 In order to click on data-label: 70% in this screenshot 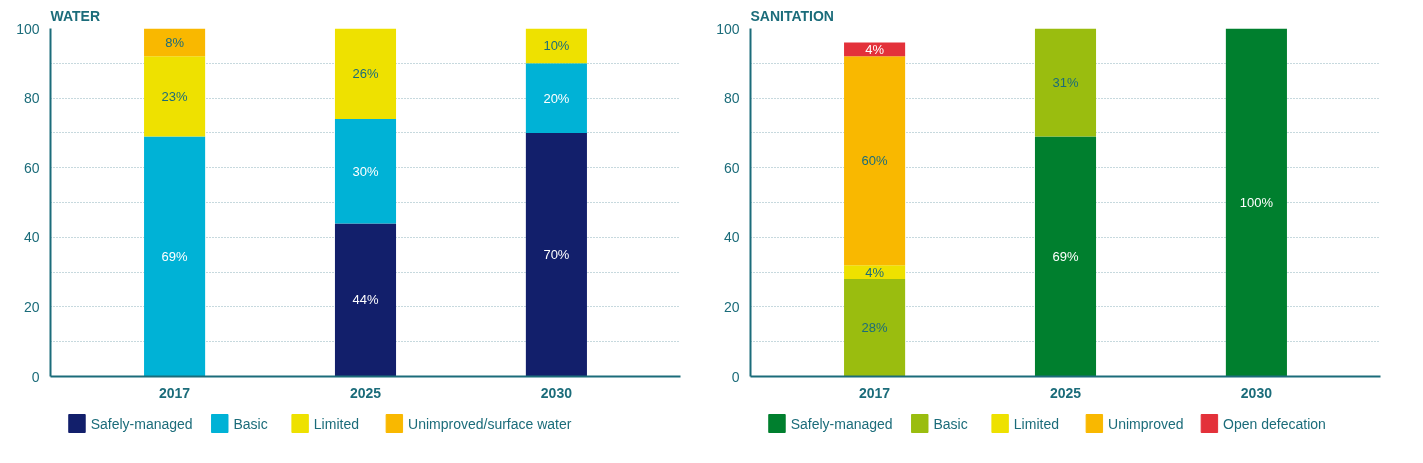, I will do `click(556, 255)`.